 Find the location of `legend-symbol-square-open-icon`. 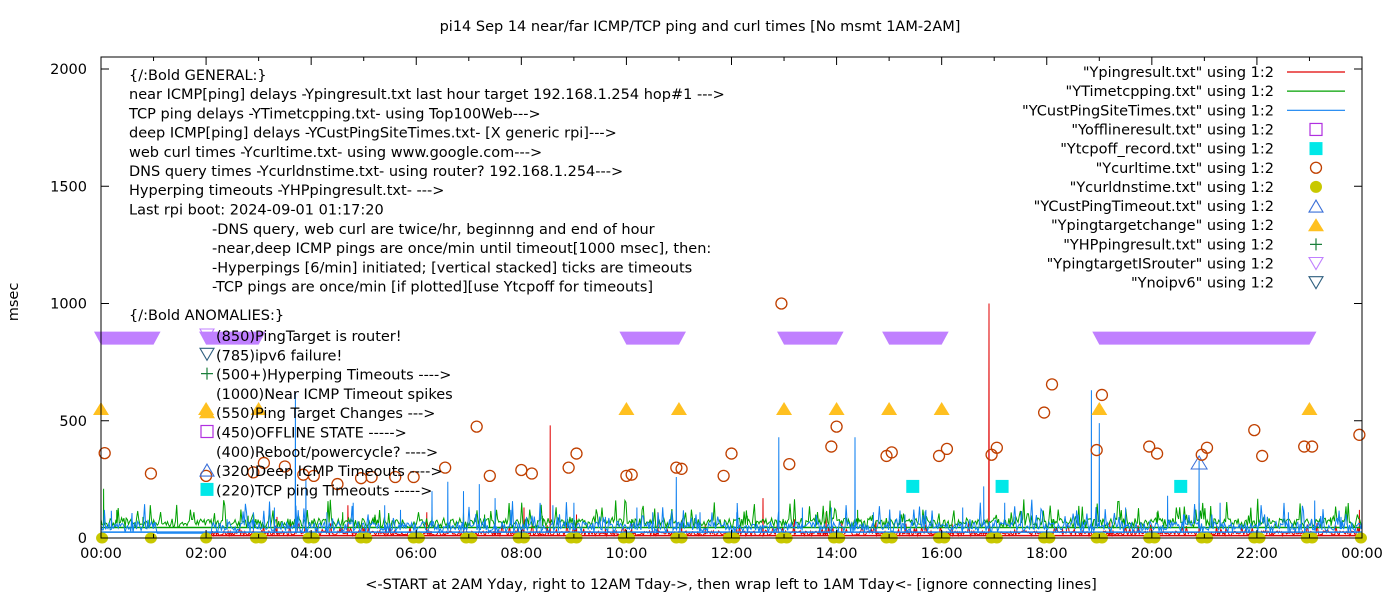

legend-symbol-square-open-icon is located at coordinates (1316, 129).